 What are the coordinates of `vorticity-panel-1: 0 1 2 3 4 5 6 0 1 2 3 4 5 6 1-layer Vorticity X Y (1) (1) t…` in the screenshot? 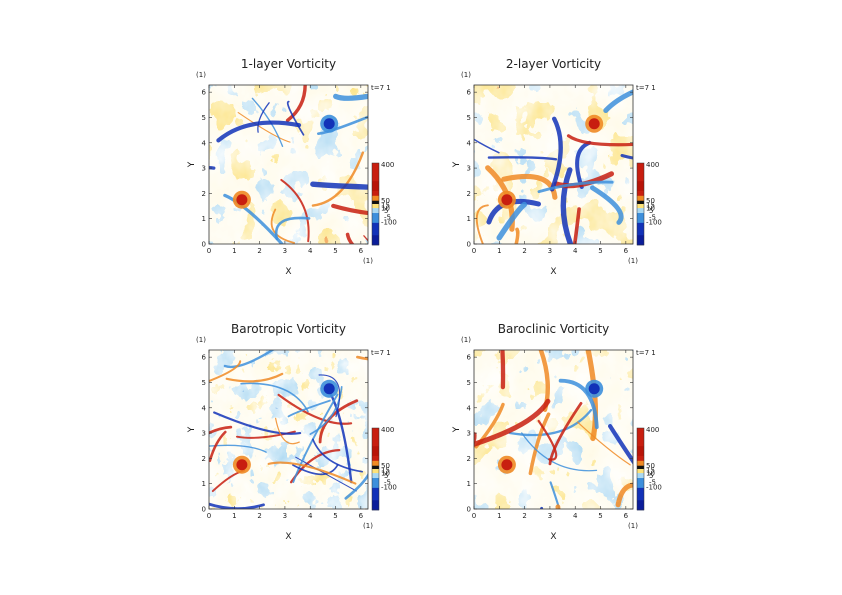 It's located at (292, 167).